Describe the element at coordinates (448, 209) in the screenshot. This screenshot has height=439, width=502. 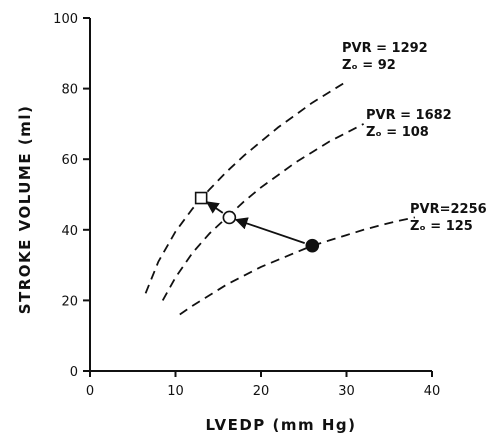
I see `curve-label-pvr-3: PVR=2256` at that location.